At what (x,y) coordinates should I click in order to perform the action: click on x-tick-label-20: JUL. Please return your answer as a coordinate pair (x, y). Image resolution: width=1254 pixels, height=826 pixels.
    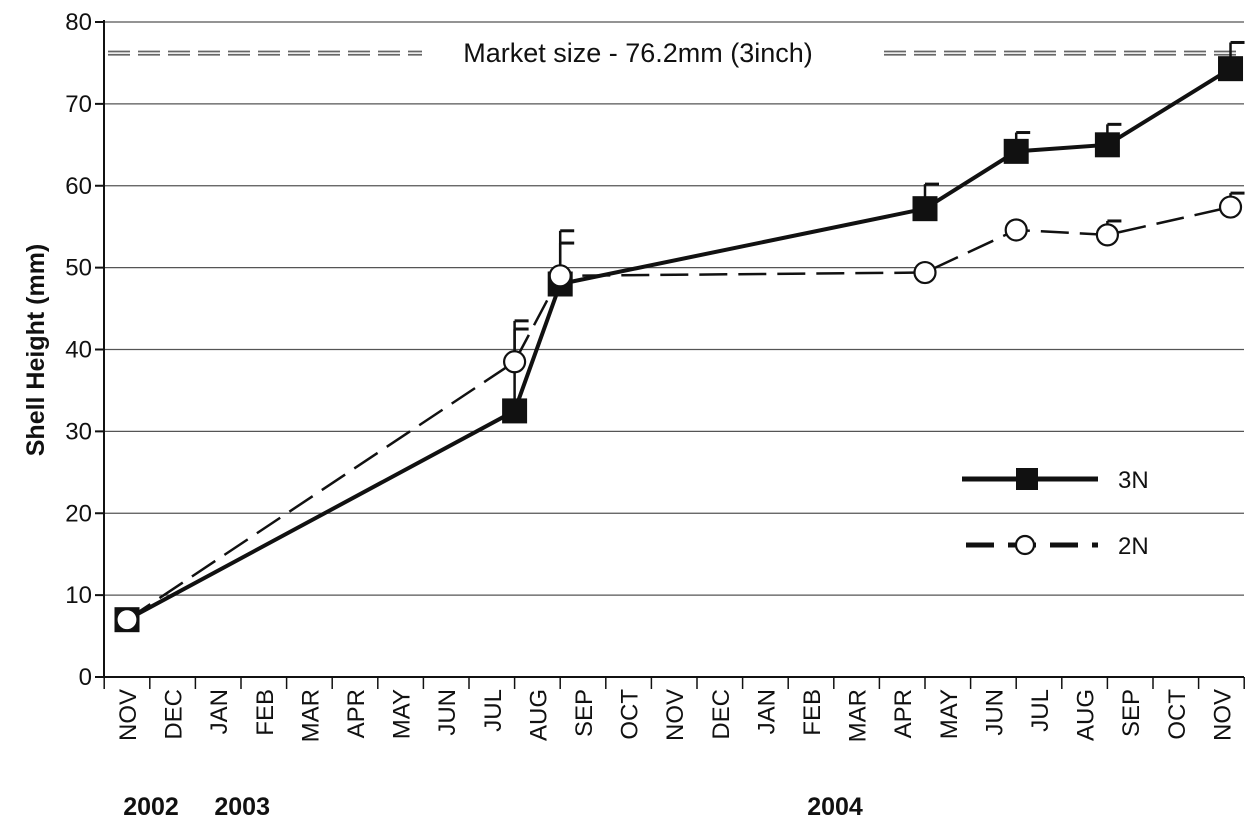
    Looking at the image, I should click on (1040, 710).